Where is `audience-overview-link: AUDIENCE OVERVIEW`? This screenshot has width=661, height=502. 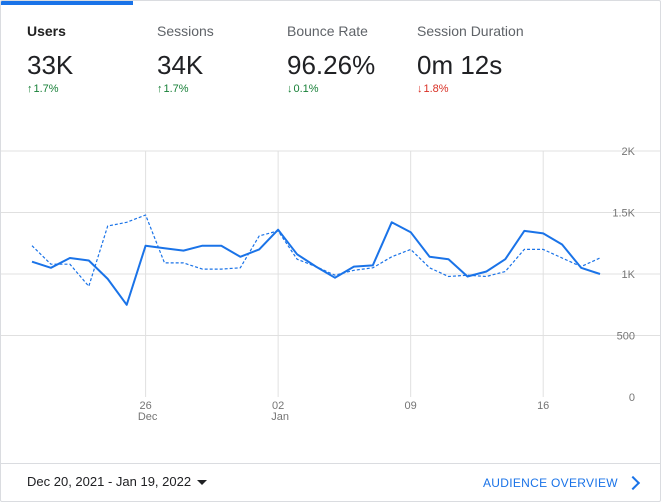
audience-overview-link: AUDIENCE OVERVIEW is located at coordinates (550, 483).